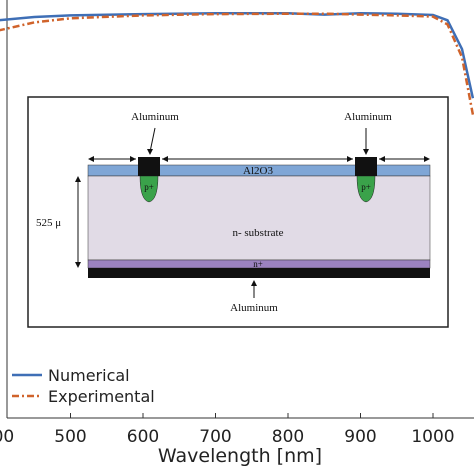  What do you see at coordinates (258, 171) in the screenshot?
I see `inset-label: Al2O3` at bounding box center [258, 171].